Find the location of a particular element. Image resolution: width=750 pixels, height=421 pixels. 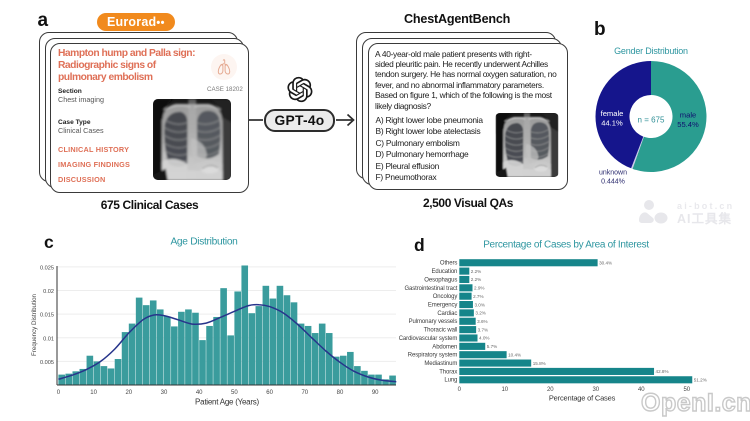

svg-text: 51.2% is located at coordinates (700, 380).